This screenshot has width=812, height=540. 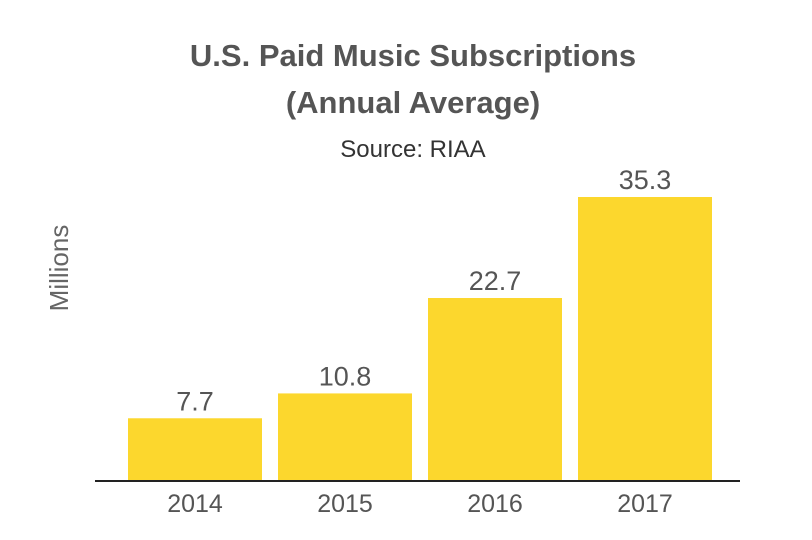 What do you see at coordinates (645, 180) in the screenshot?
I see `data-label-2017: 35.3` at bounding box center [645, 180].